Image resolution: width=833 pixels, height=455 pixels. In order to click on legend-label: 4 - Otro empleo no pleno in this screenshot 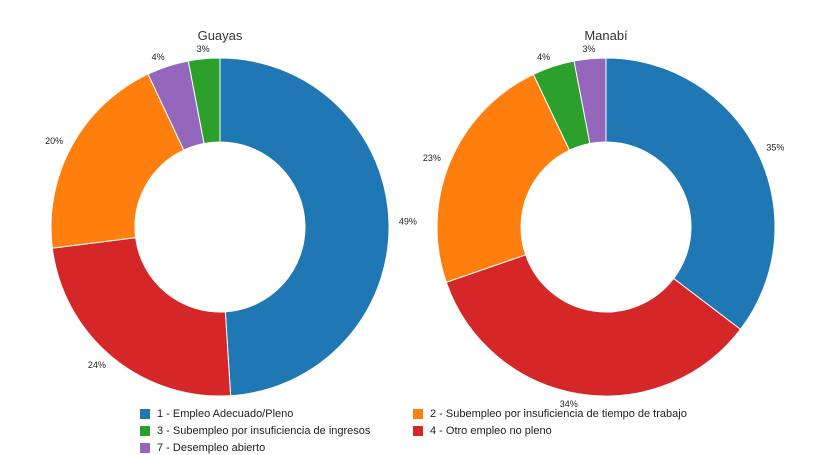, I will do `click(491, 431)`.